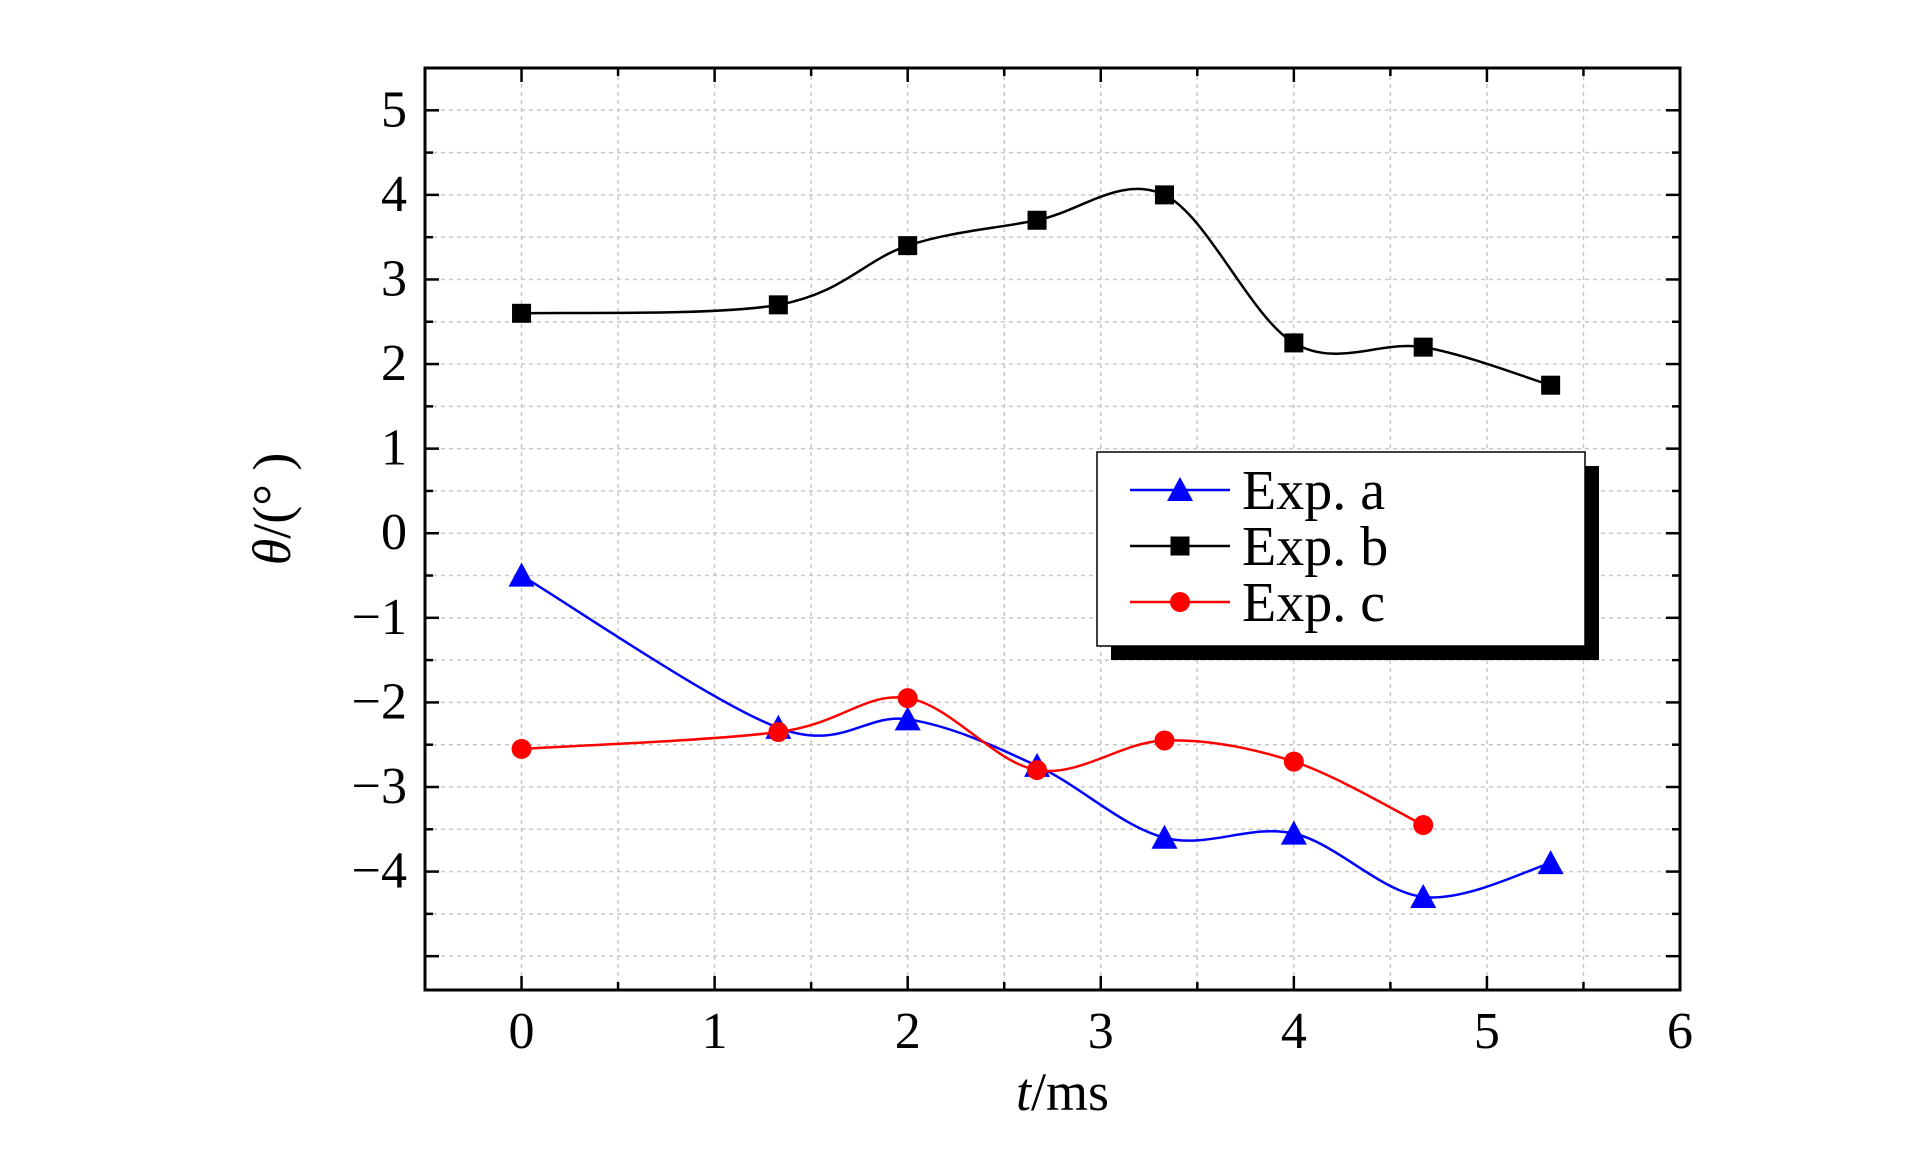 The image size is (1923, 1169). What do you see at coordinates (1180, 489) in the screenshot?
I see `legend-marker-exp-a` at bounding box center [1180, 489].